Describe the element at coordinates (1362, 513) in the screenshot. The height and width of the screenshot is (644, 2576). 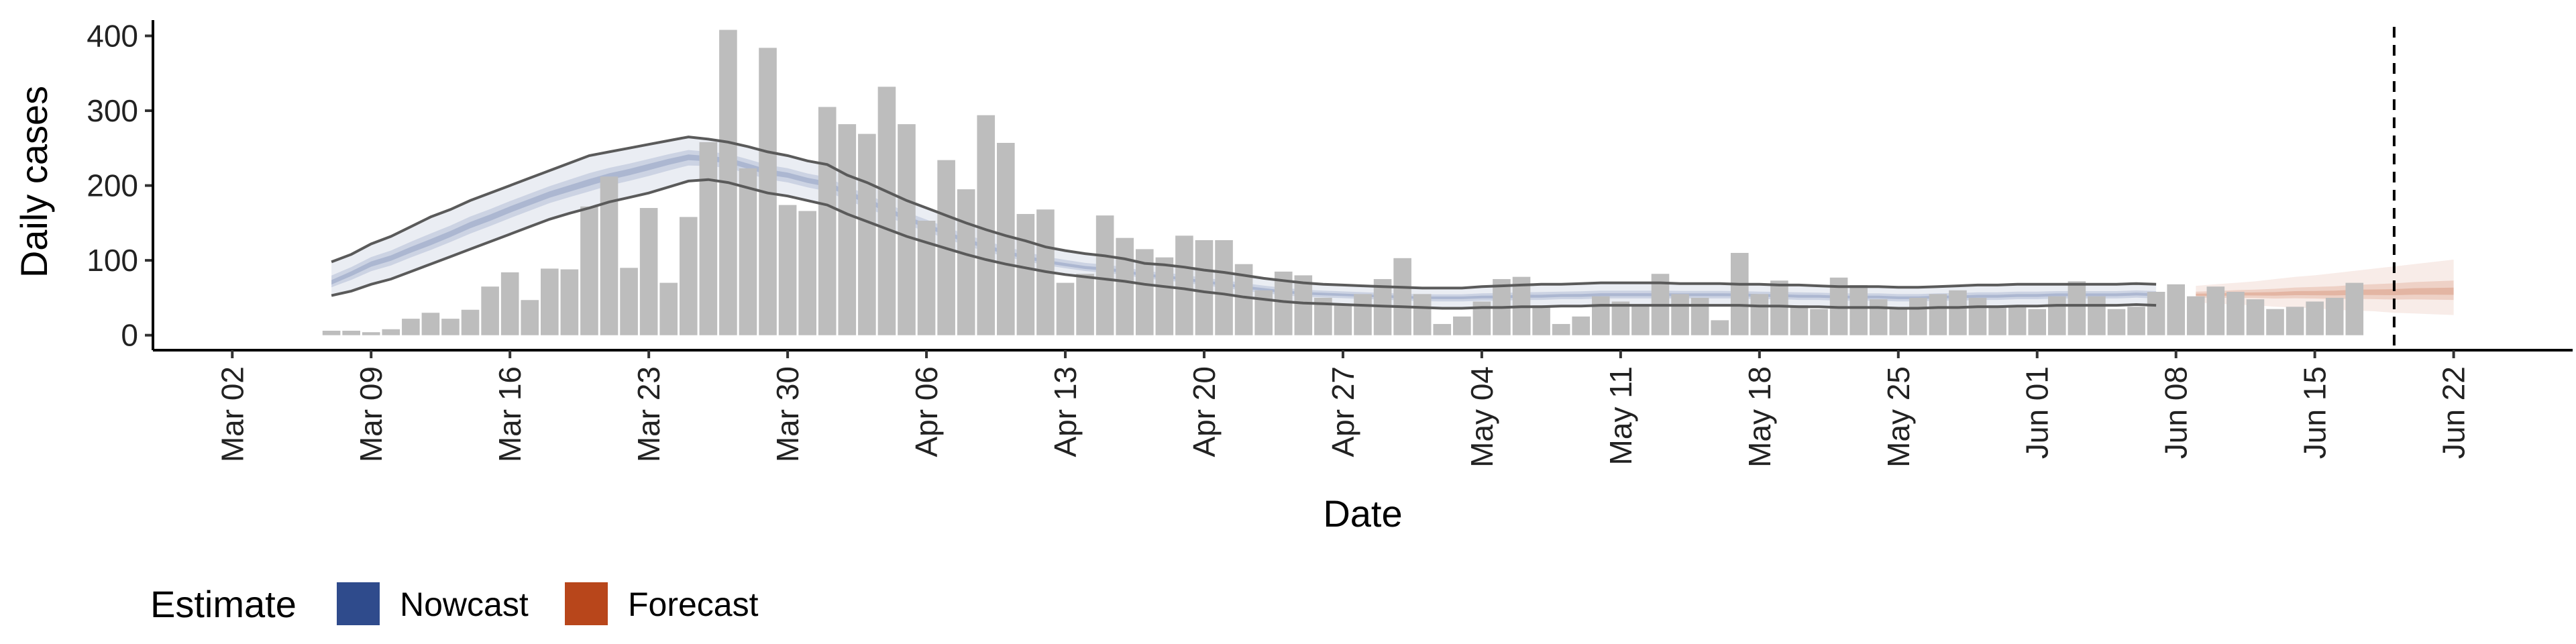
I see `x-axis-title: Date` at that location.